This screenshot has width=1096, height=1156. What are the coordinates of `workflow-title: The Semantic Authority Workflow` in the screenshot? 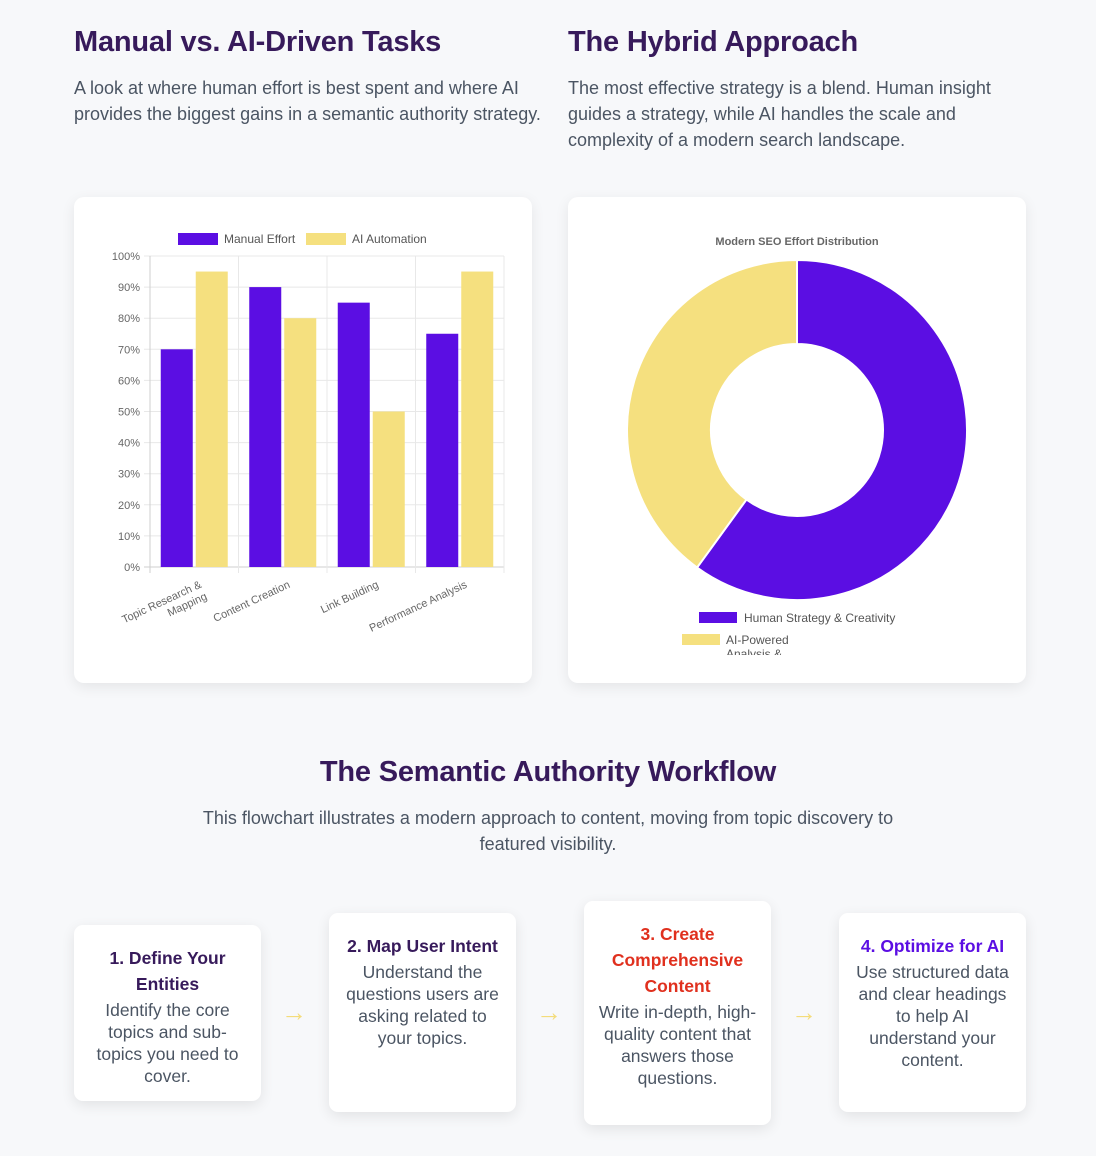 It's located at (548, 772).